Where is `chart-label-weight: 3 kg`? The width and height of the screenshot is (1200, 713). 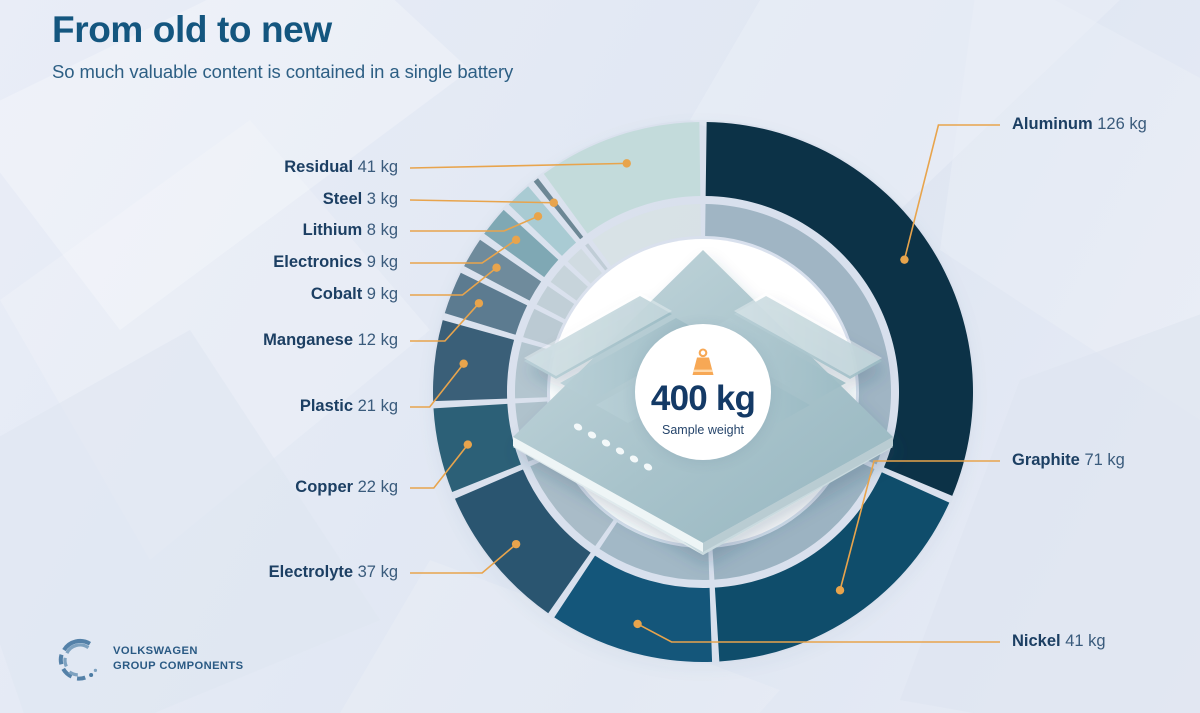 chart-label-weight: 3 kg is located at coordinates (380, 199).